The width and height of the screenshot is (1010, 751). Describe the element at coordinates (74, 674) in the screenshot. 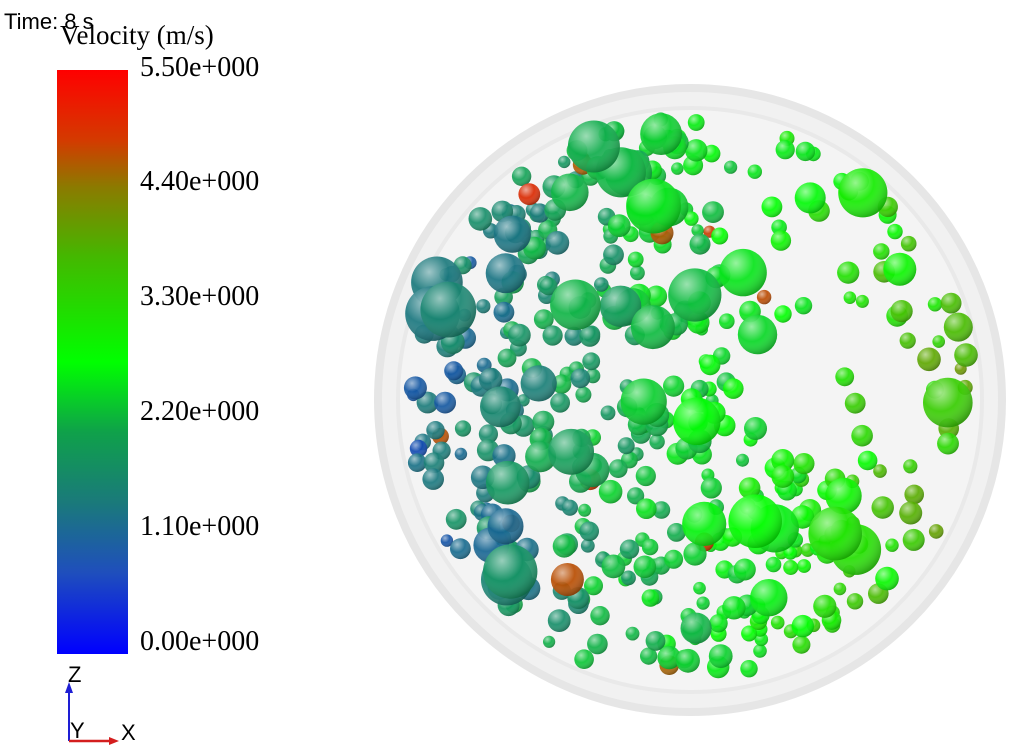

I see `z-axis-label: Z` at that location.